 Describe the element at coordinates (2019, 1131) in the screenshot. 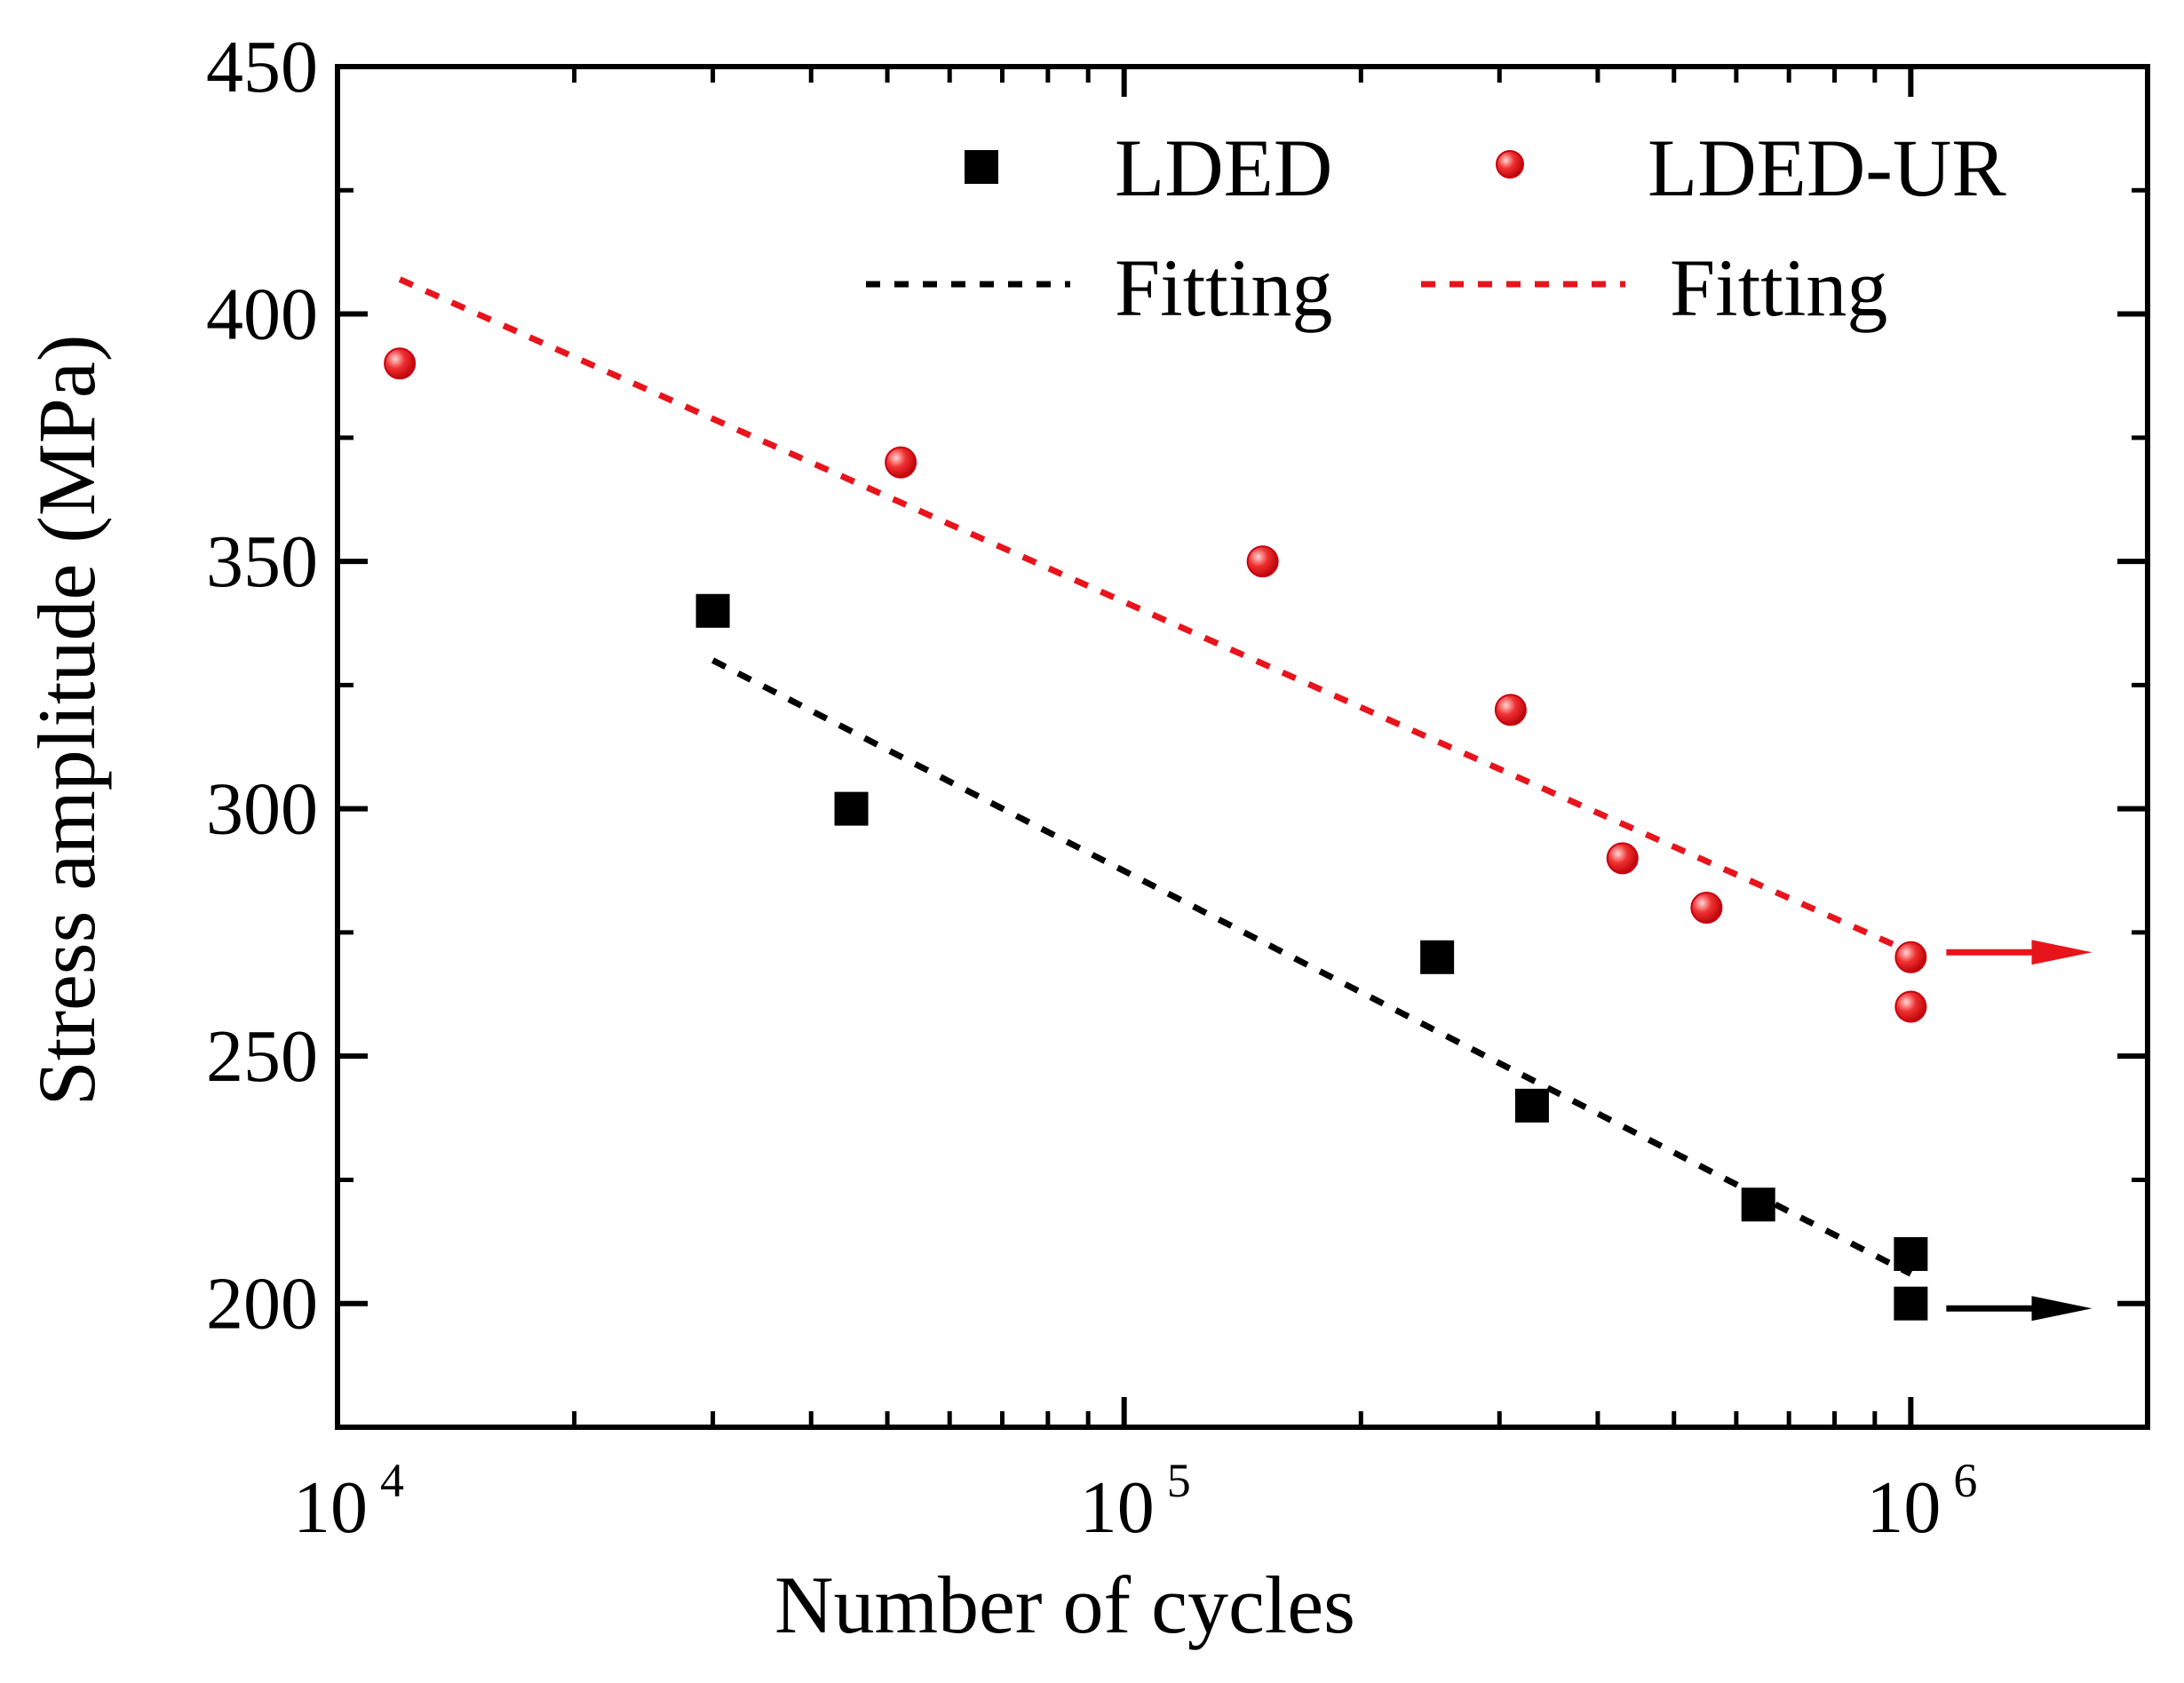

I see `runout-arrow-layer` at that location.